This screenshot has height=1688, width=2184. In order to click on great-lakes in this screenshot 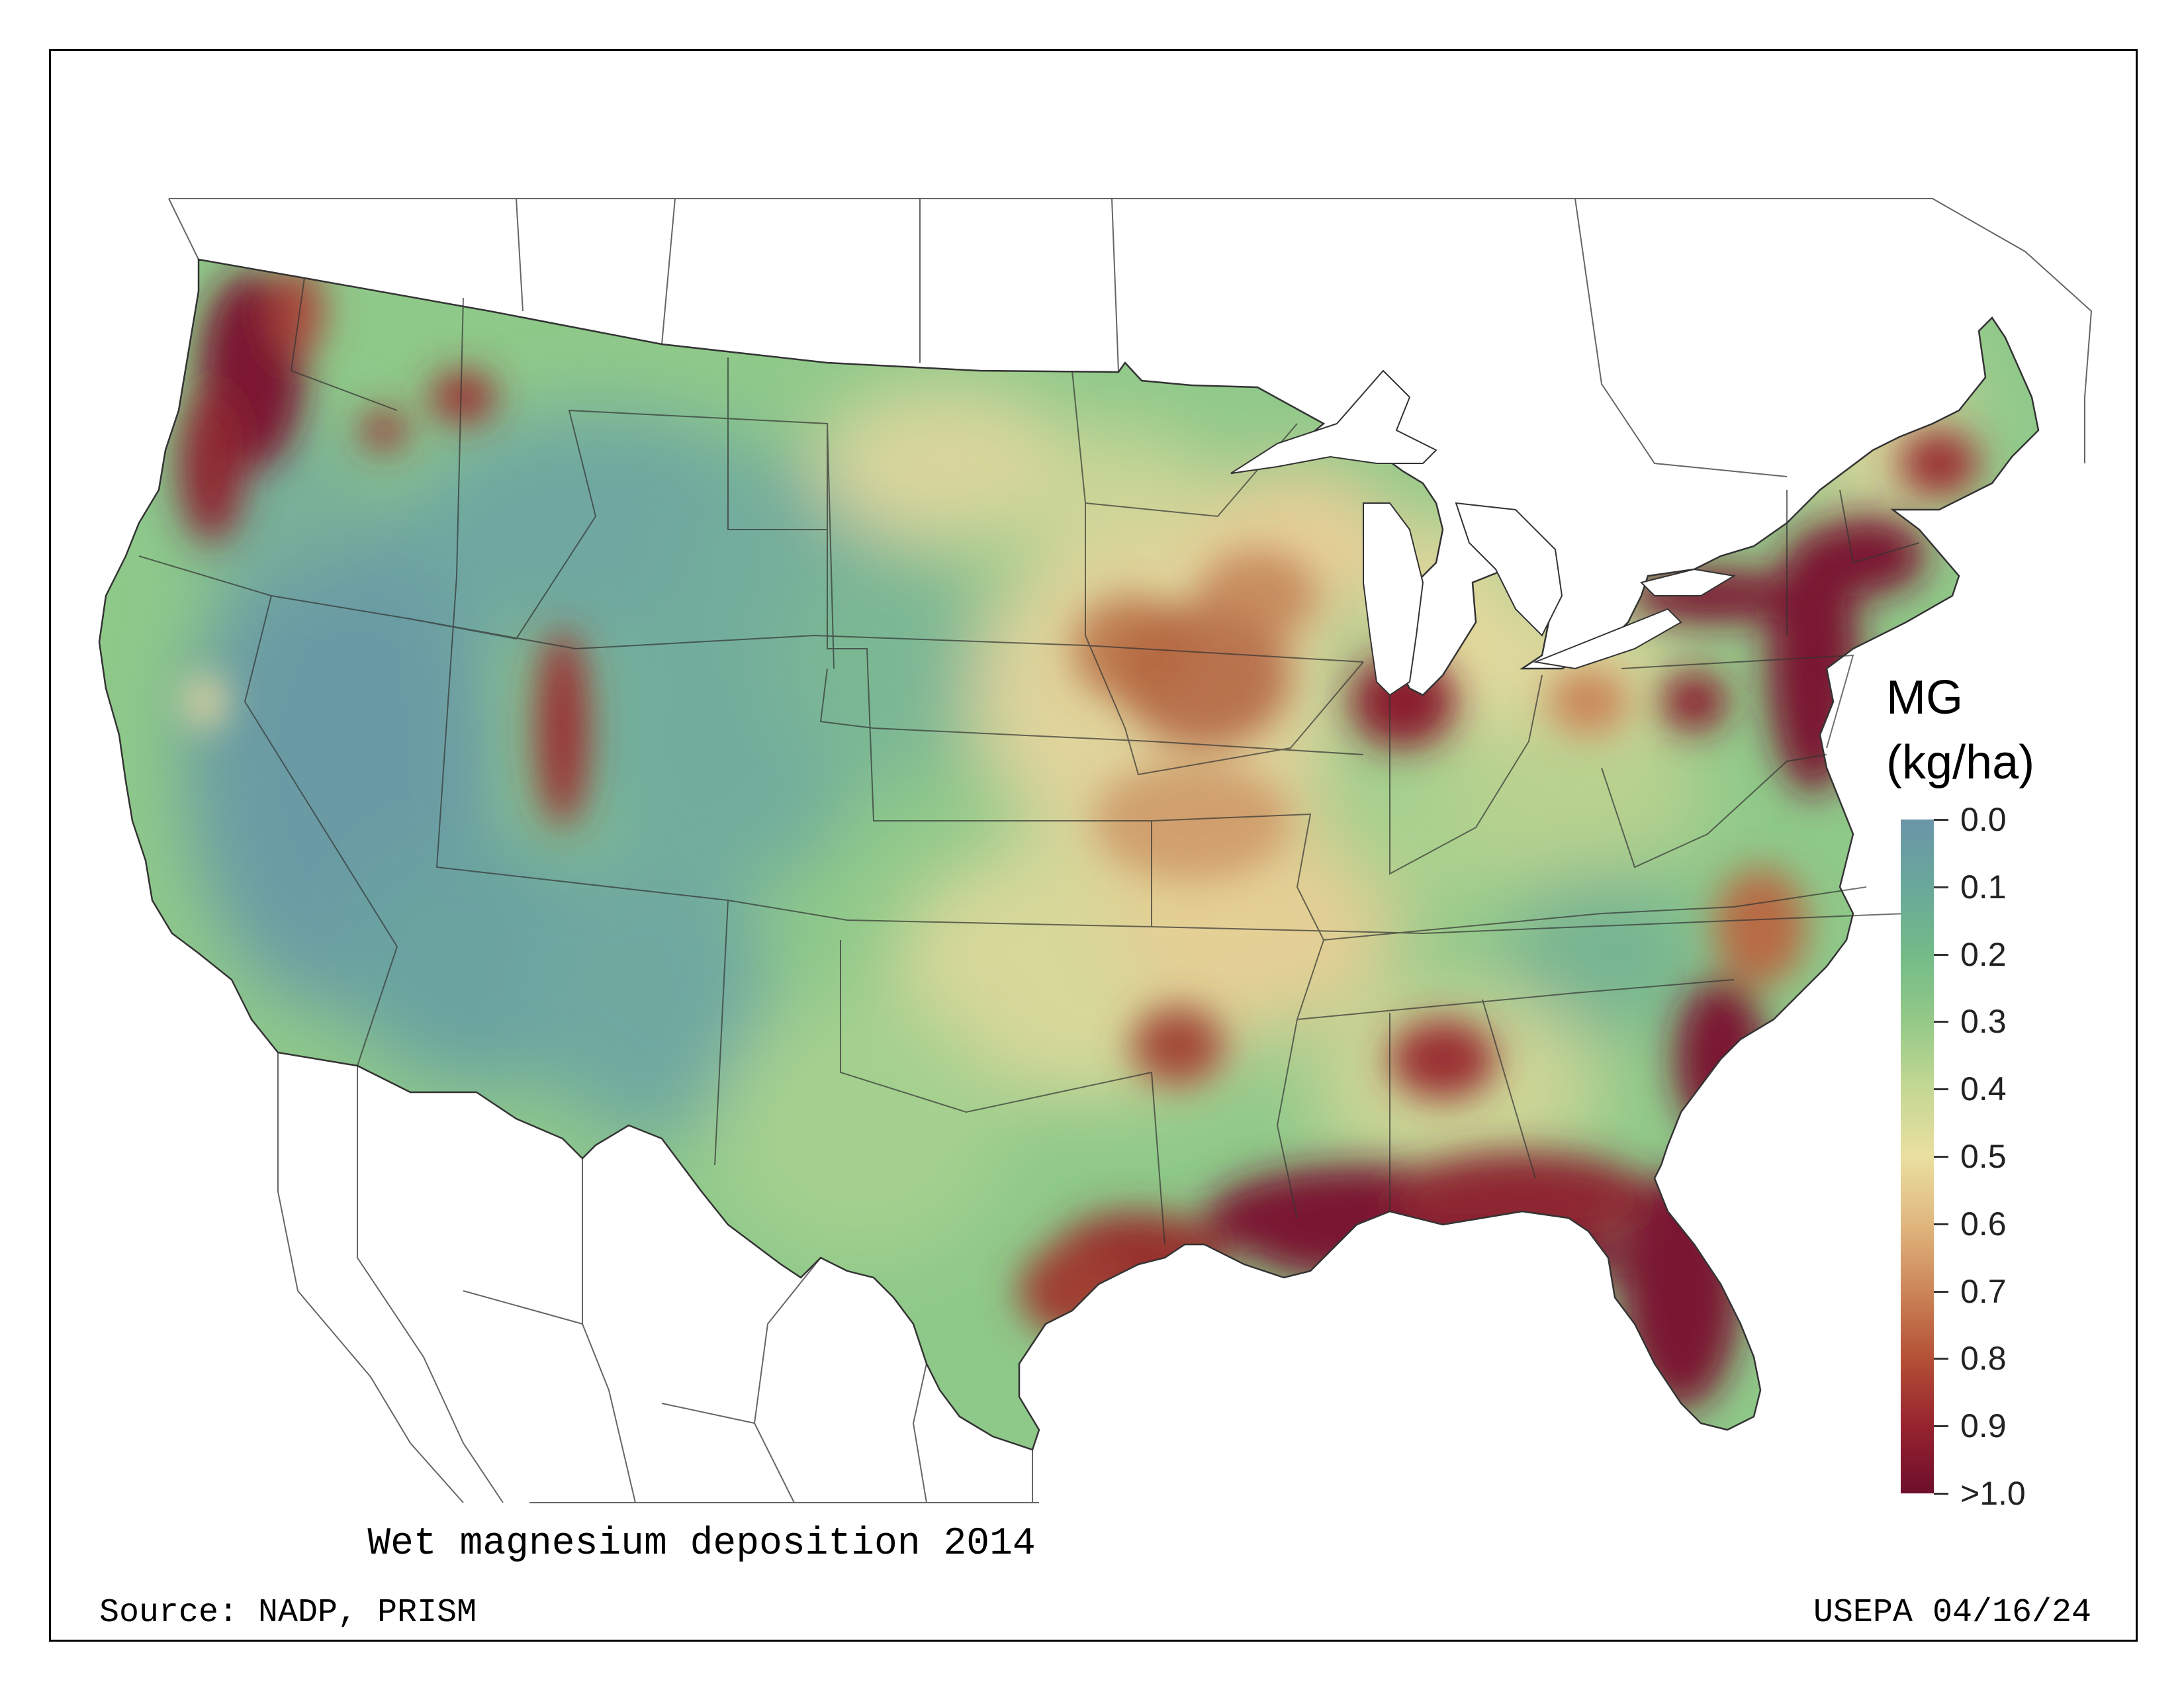, I will do `click(1483, 532)`.